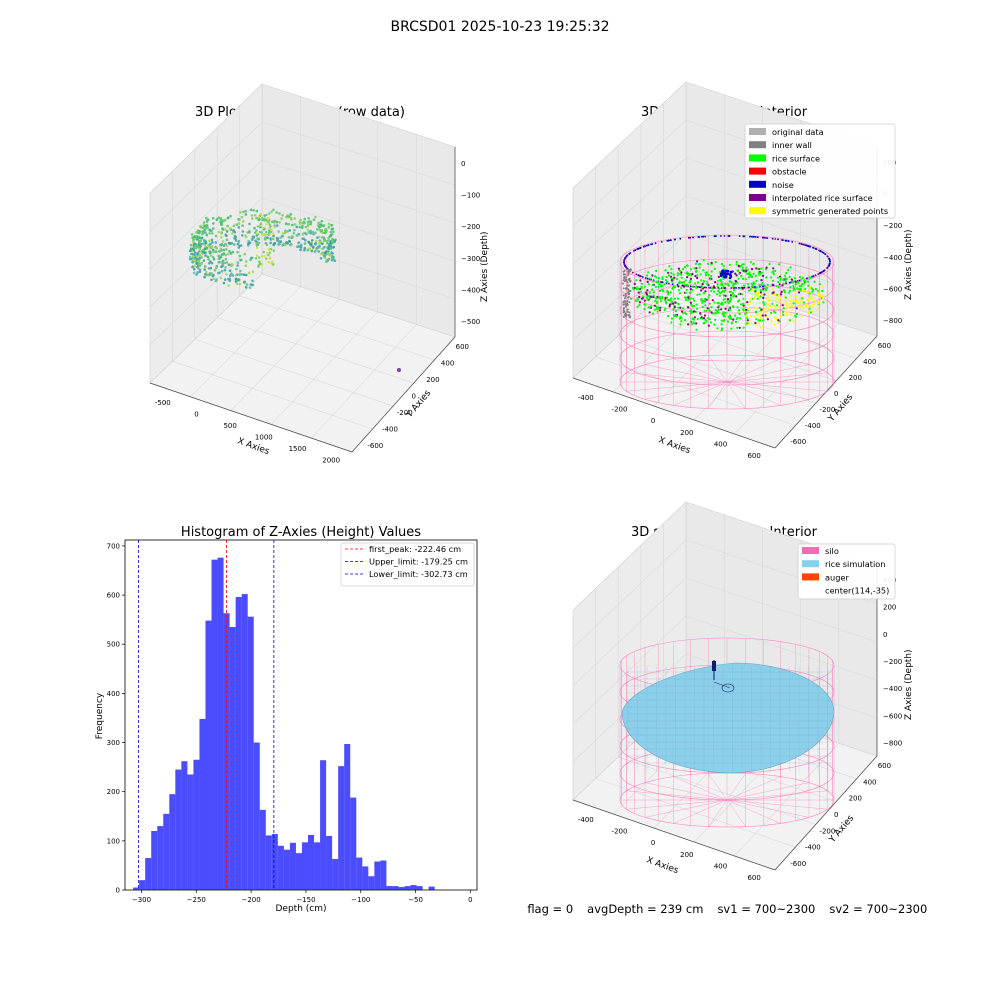 The image size is (1000, 1000). What do you see at coordinates (869, 362) in the screenshot?
I see `panel-classify-y-tick-label: 400` at bounding box center [869, 362].